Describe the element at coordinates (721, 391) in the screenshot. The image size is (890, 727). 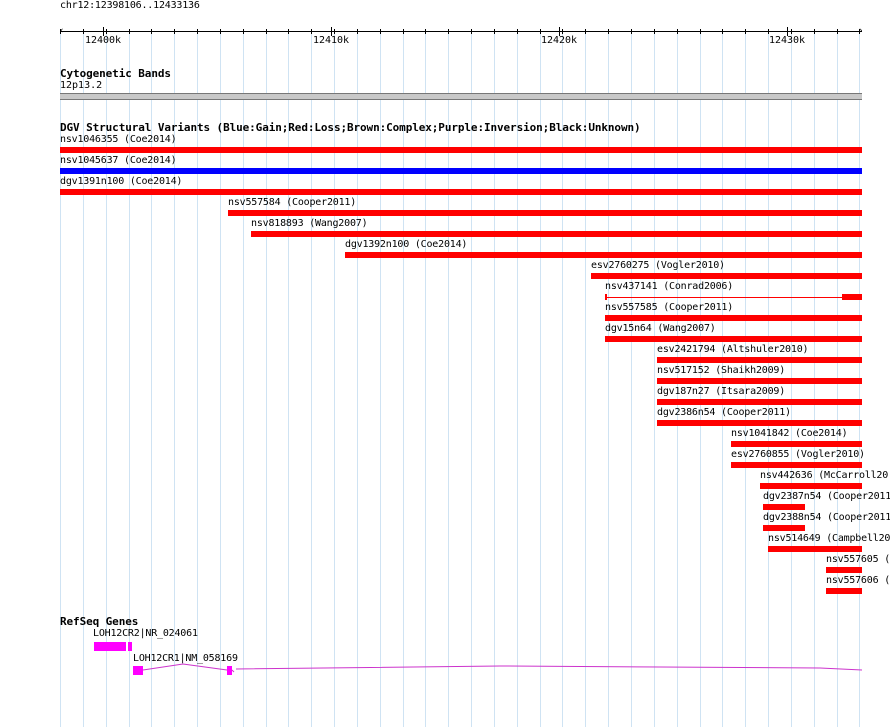
I see `variant-label: dgv187n27 (Itsara2009)` at that location.